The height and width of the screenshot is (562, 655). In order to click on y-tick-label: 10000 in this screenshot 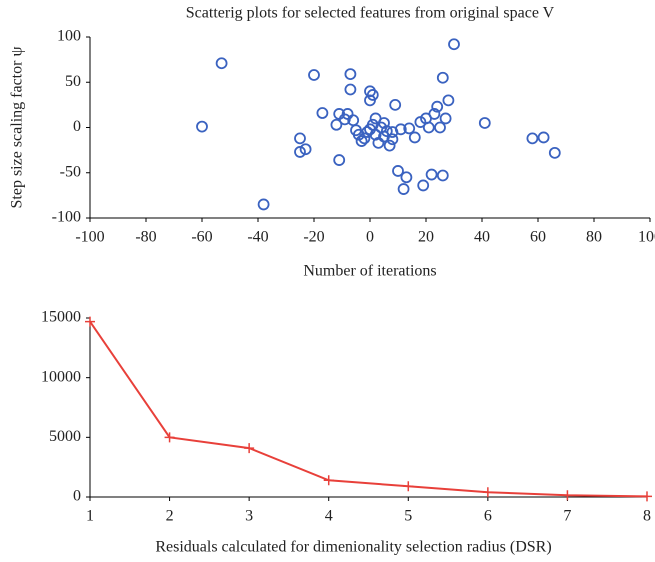, I will do `click(61, 376)`.